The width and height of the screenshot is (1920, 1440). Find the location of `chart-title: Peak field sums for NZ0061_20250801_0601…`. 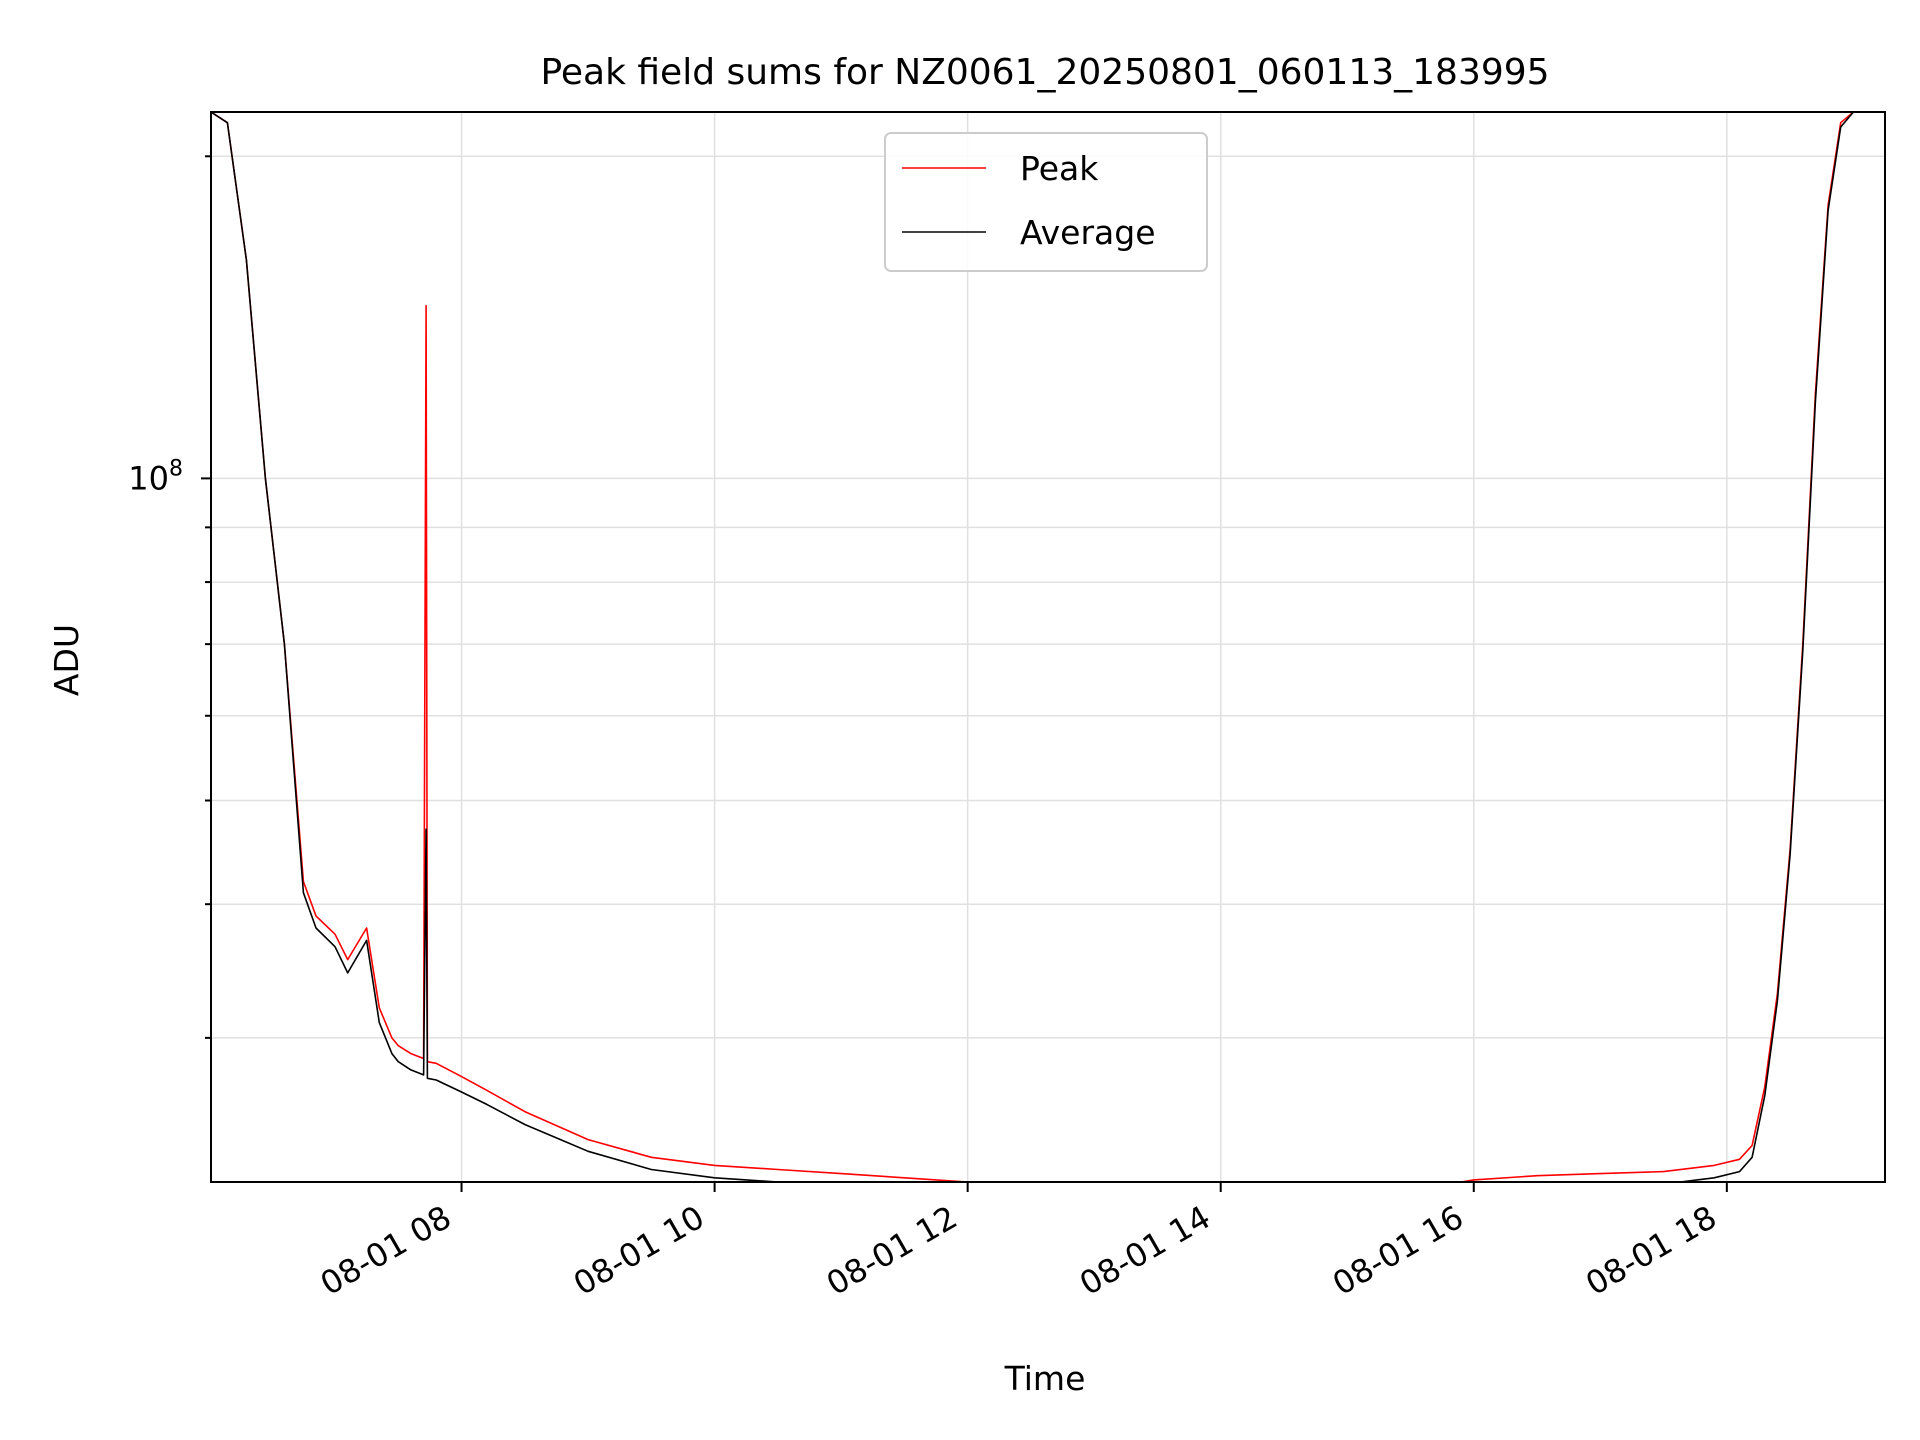

chart-title: Peak field sums for NZ0061_20250801_0601… is located at coordinates (1044, 72).